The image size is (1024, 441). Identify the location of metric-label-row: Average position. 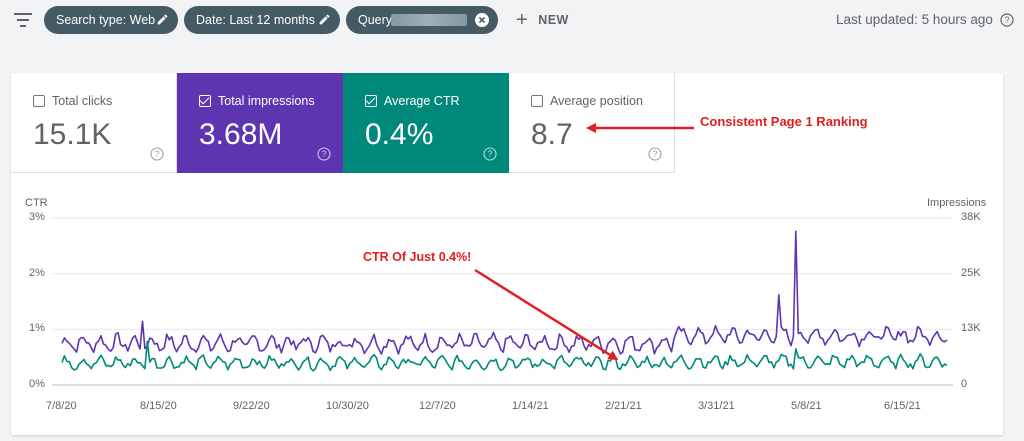
(587, 101).